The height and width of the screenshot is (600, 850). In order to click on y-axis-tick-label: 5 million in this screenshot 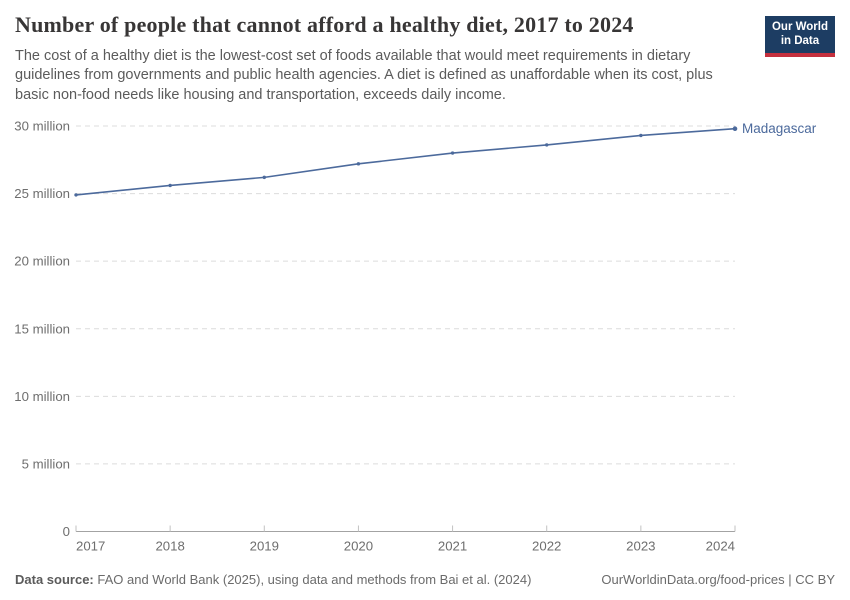, I will do `click(46, 463)`.